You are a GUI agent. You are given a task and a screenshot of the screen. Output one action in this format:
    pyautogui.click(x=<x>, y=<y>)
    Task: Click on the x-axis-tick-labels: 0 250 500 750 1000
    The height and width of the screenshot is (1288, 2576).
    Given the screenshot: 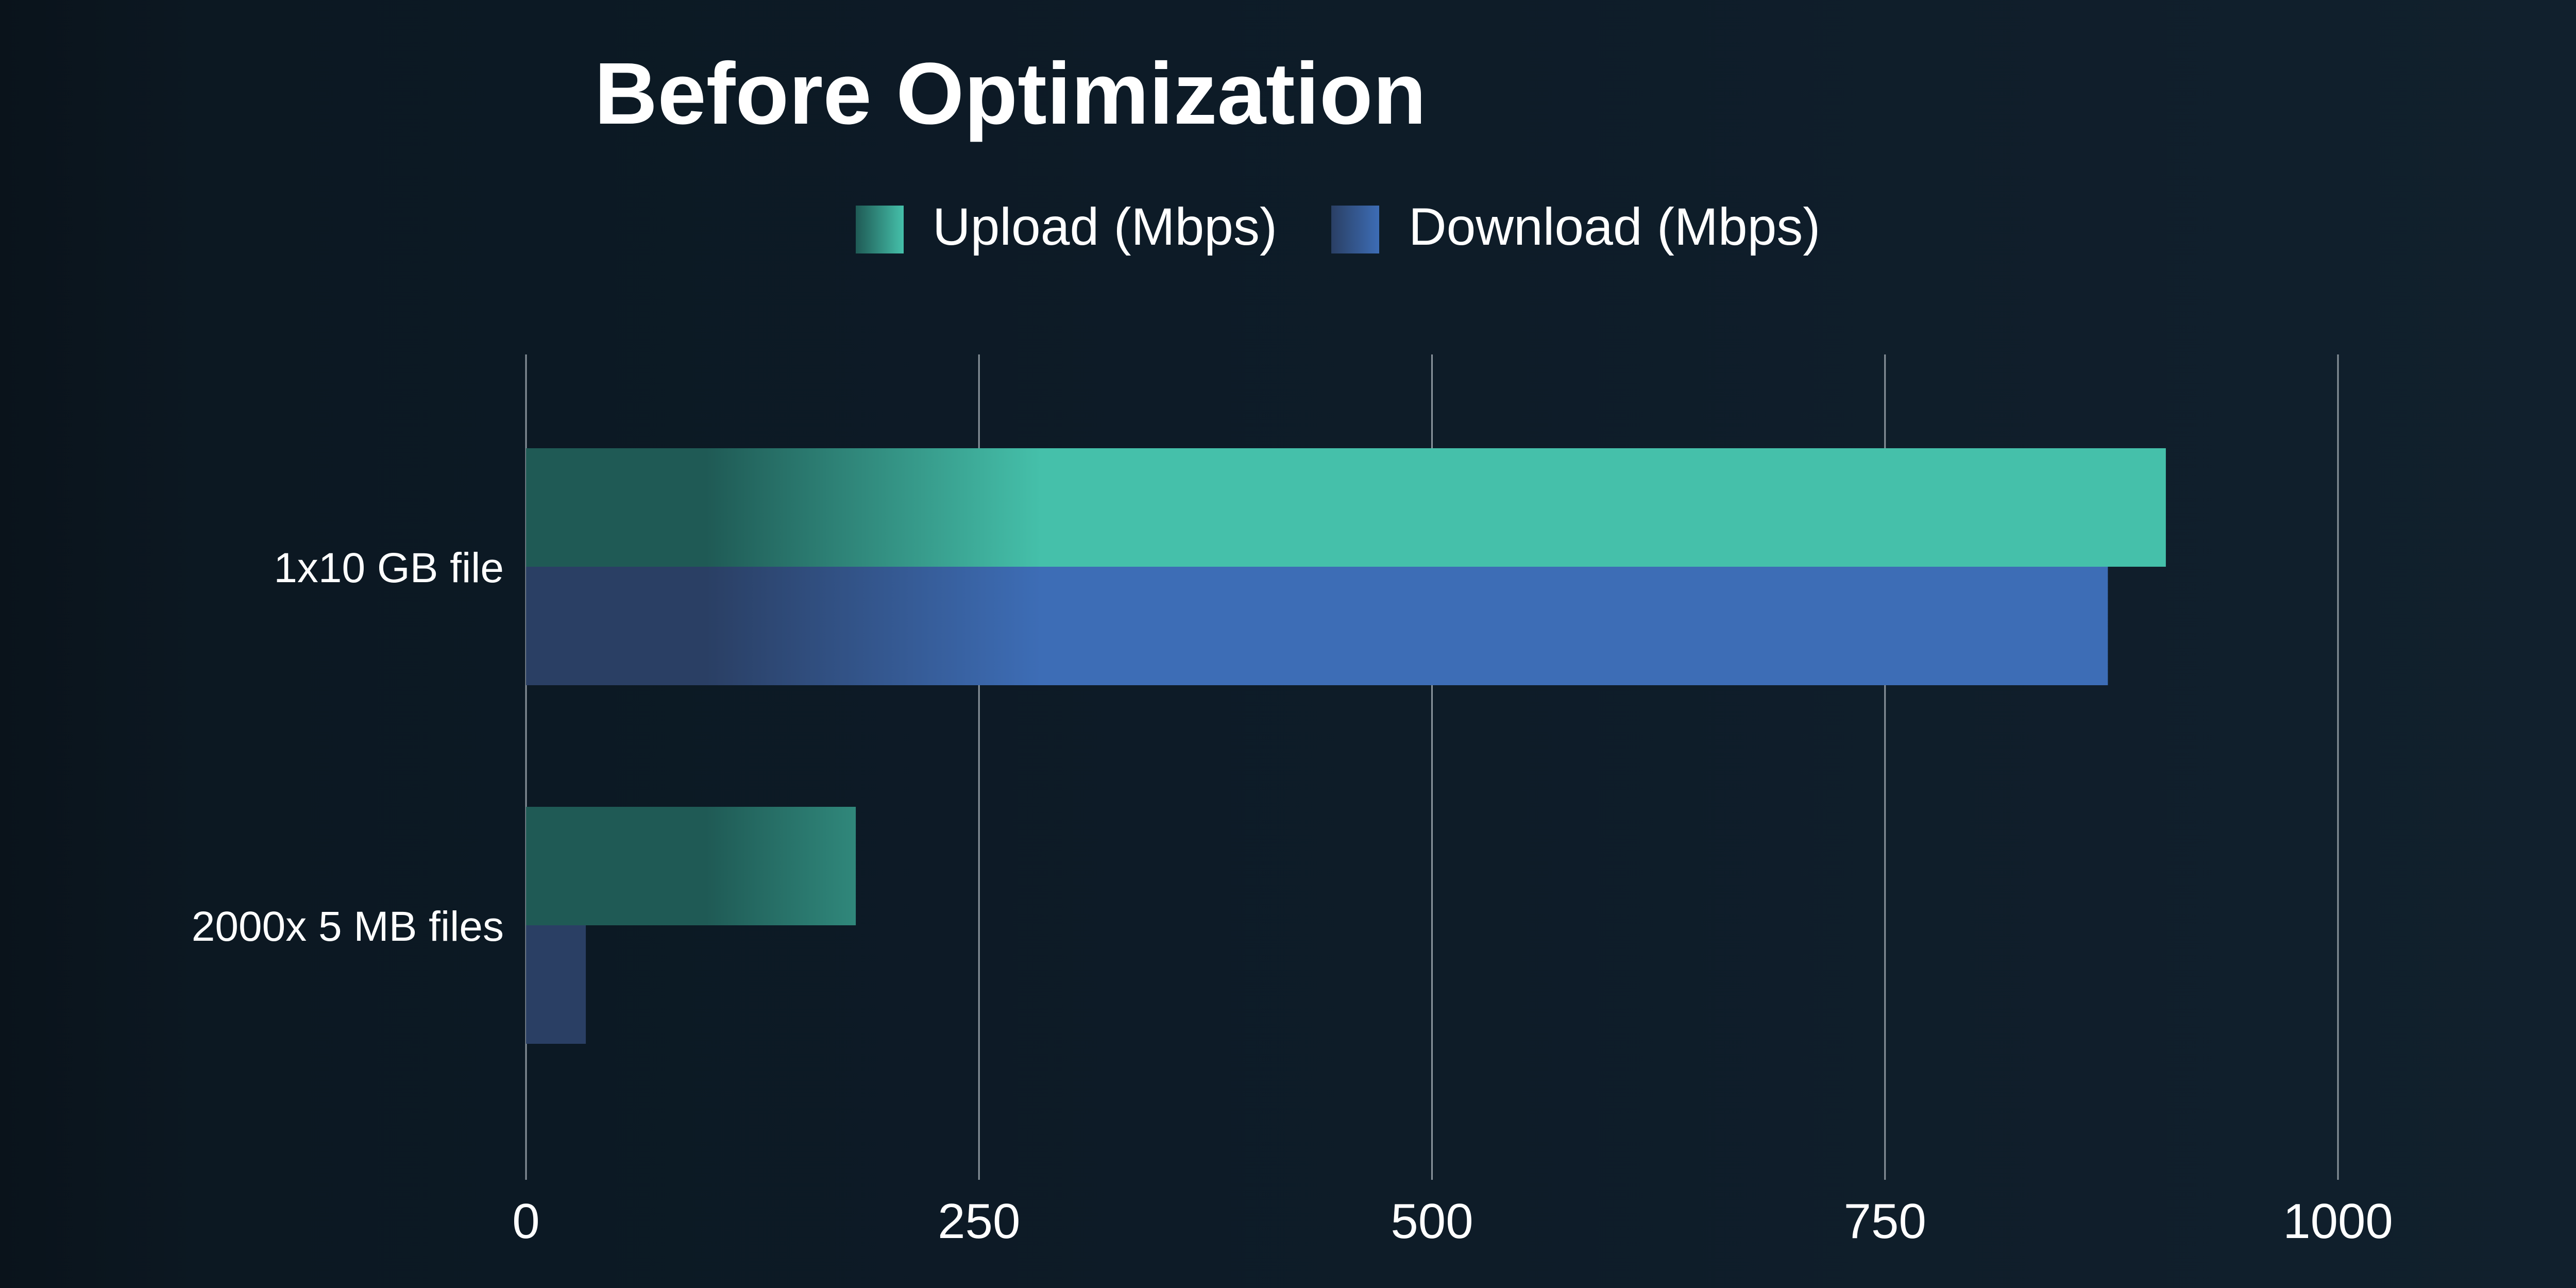 What is the action you would take?
    pyautogui.click(x=1452, y=1221)
    